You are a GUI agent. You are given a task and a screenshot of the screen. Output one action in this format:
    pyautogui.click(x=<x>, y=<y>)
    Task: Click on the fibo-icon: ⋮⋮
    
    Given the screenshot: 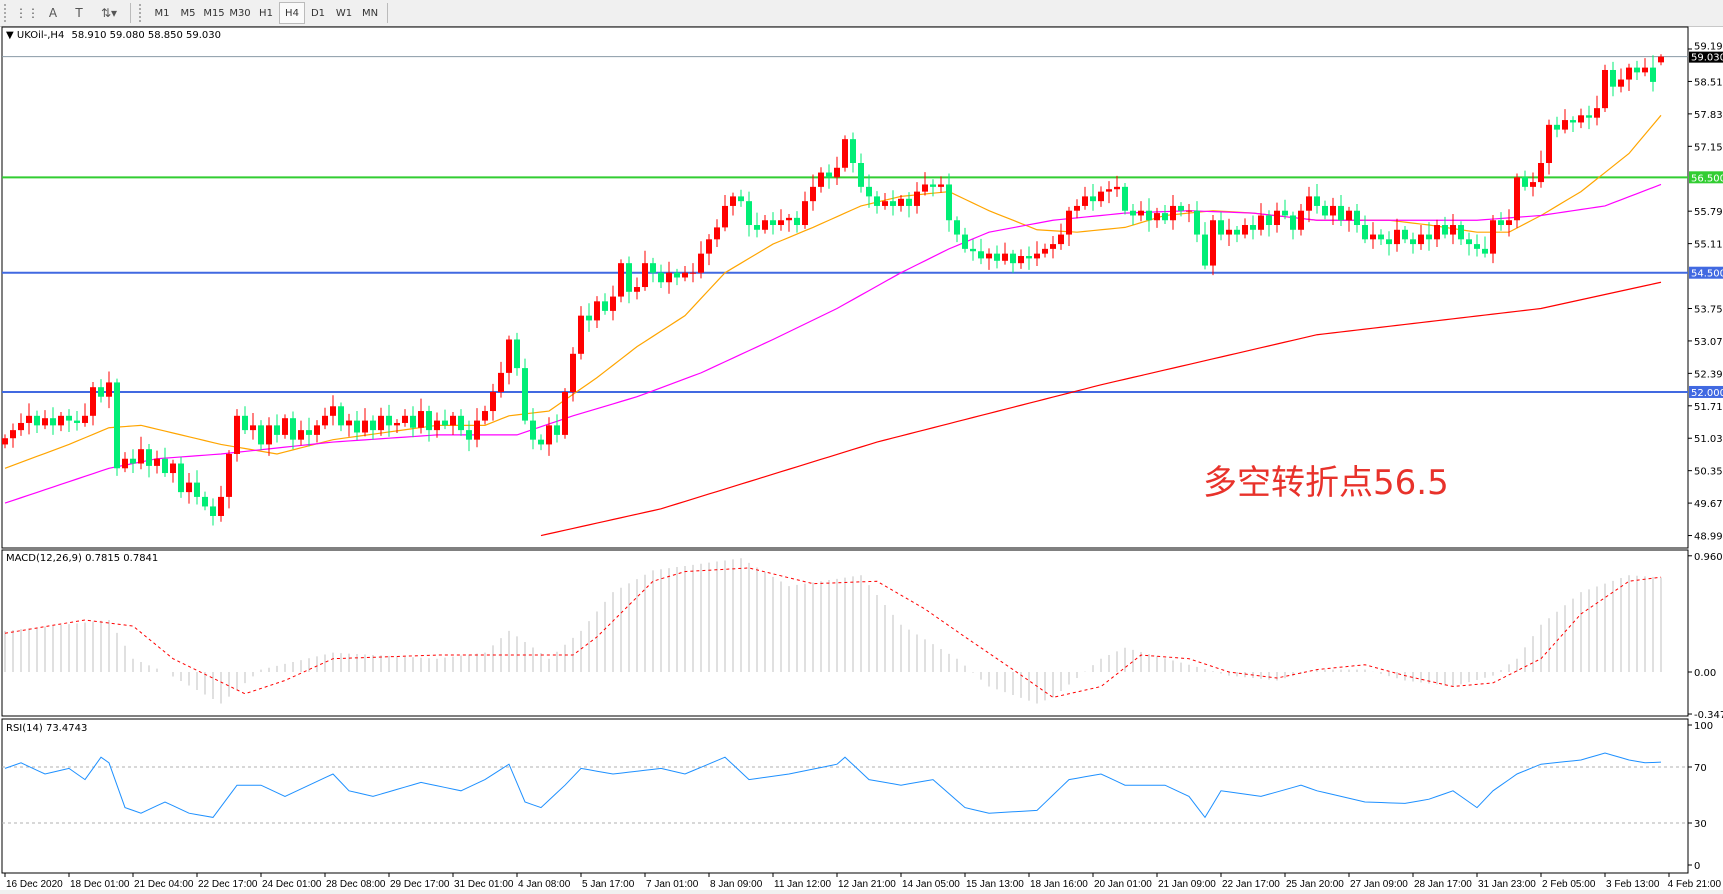 What is the action you would take?
    pyautogui.click(x=27, y=13)
    